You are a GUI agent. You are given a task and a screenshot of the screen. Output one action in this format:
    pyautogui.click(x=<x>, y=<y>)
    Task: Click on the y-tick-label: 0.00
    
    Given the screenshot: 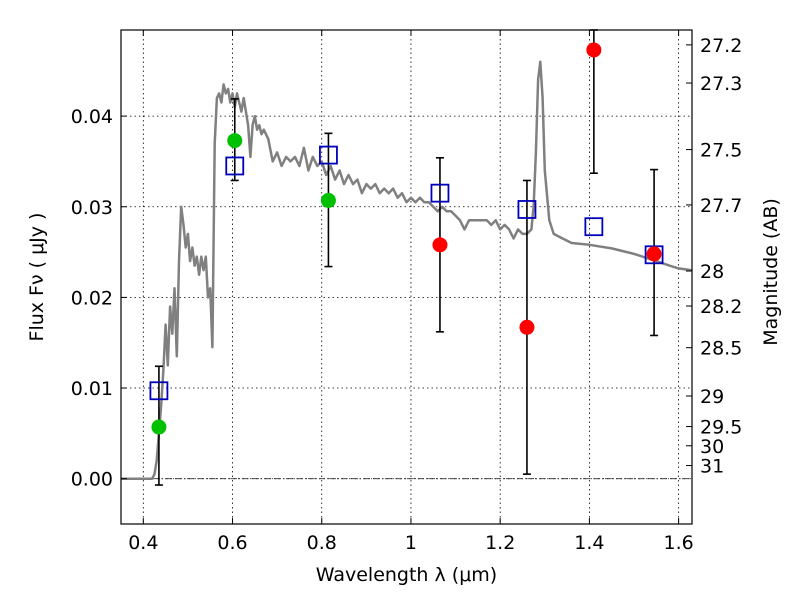 What is the action you would take?
    pyautogui.click(x=92, y=480)
    